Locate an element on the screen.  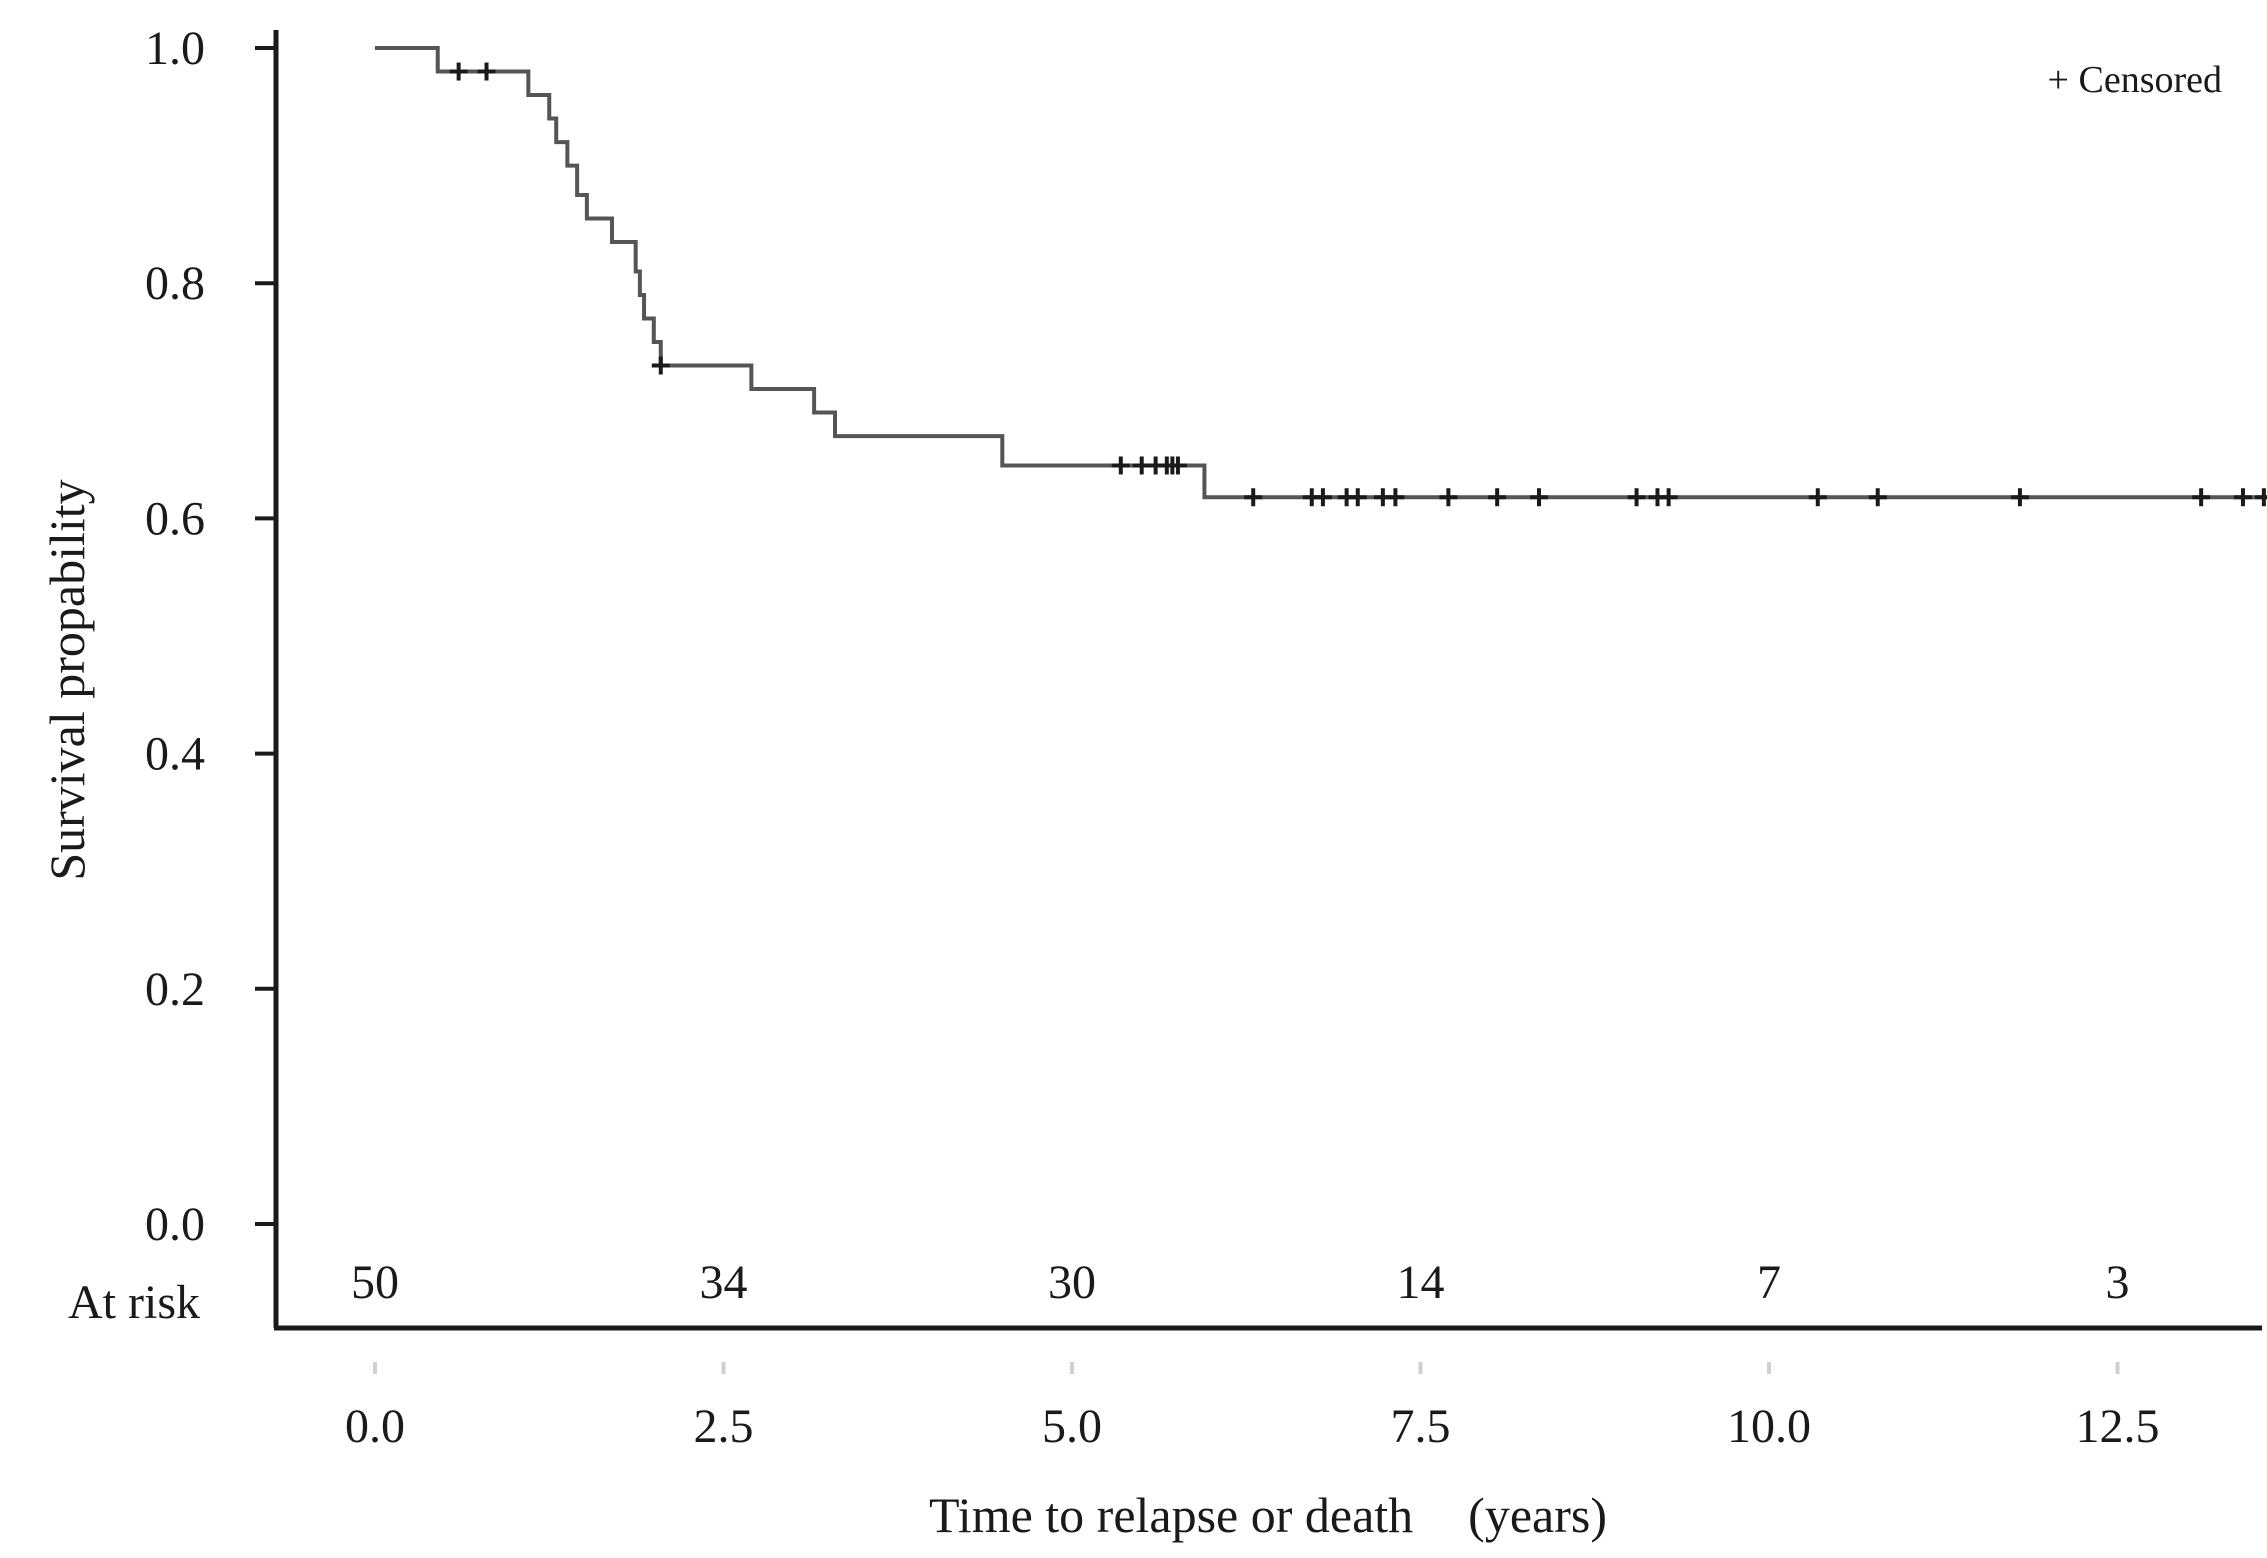
legend-censored: + Censored is located at coordinates (2135, 80).